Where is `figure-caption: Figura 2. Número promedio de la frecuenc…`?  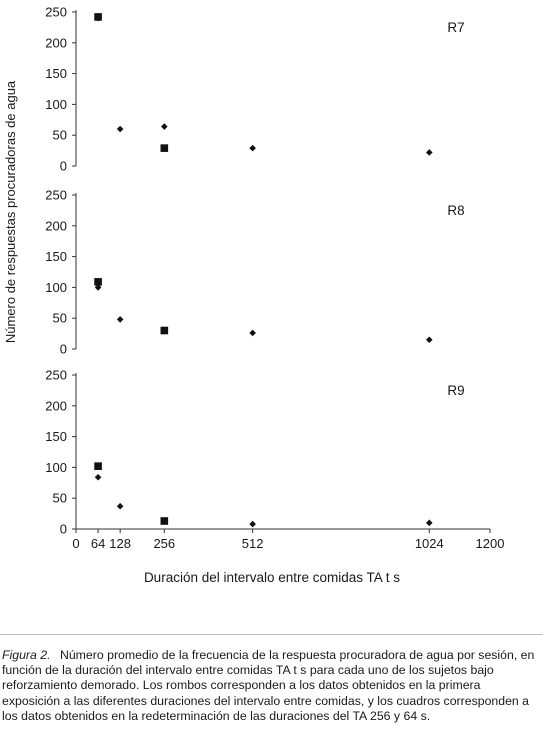 figure-caption: Figura 2. Número promedio de la frecuenc… is located at coordinates (271, 686).